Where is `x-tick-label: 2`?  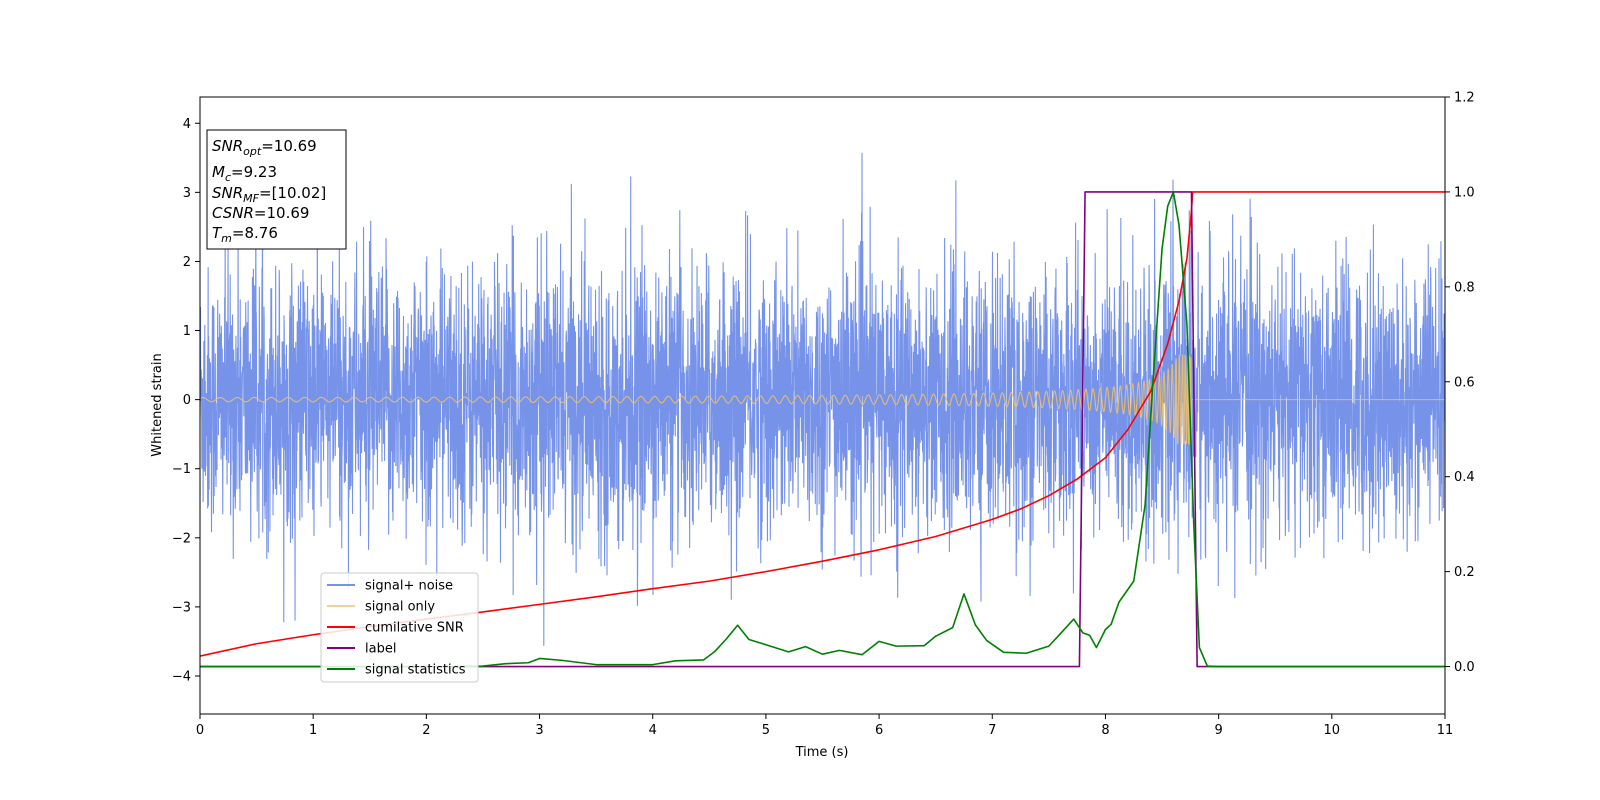
x-tick-label: 2 is located at coordinates (426, 730).